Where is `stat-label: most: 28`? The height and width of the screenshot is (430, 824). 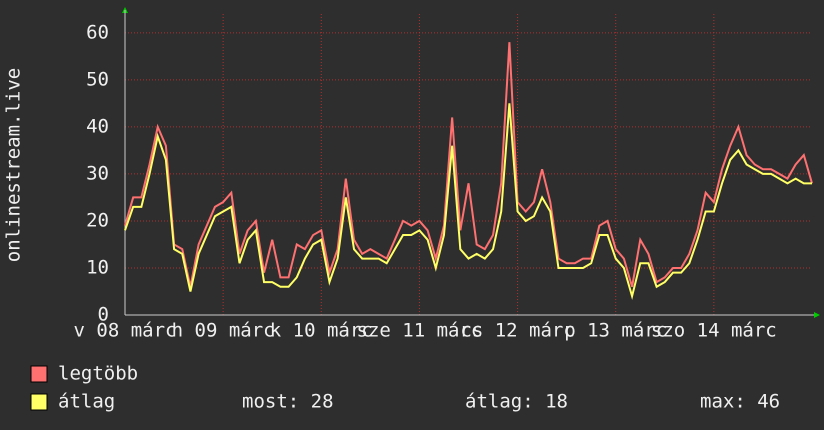 stat-label: most: 28 is located at coordinates (288, 402).